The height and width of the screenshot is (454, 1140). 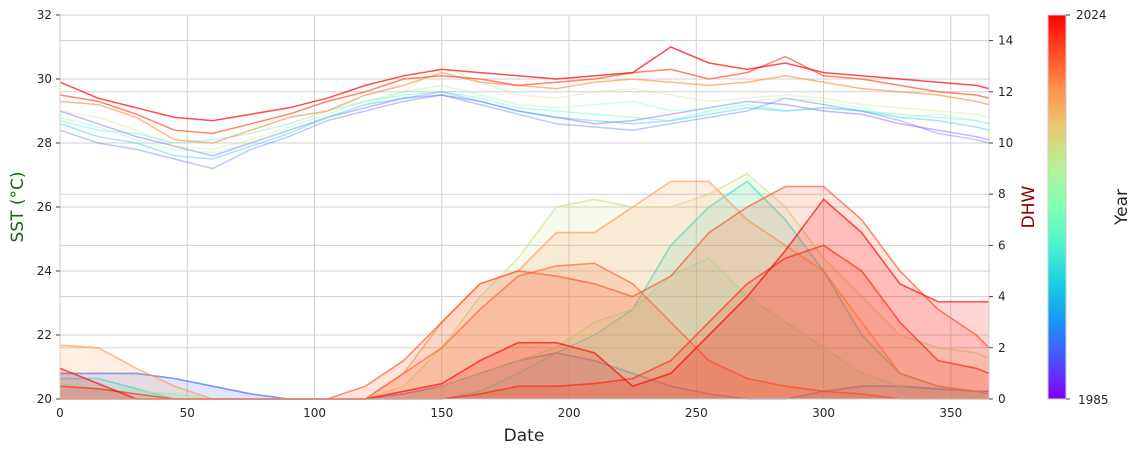 What do you see at coordinates (1002, 245) in the screenshot?
I see `y-right-tick-label: 6` at bounding box center [1002, 245].